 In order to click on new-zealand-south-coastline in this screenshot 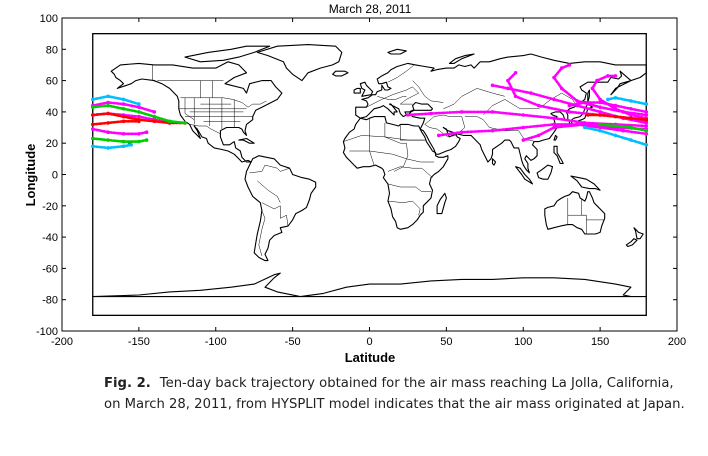, I will do `click(631, 243)`.